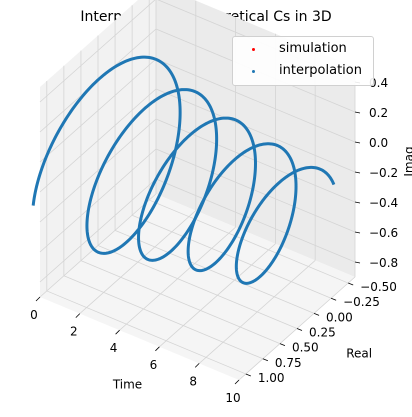 The width and height of the screenshot is (412, 417). What do you see at coordinates (305, 348) in the screenshot?
I see `y-tick-label: 0.50` at bounding box center [305, 348].